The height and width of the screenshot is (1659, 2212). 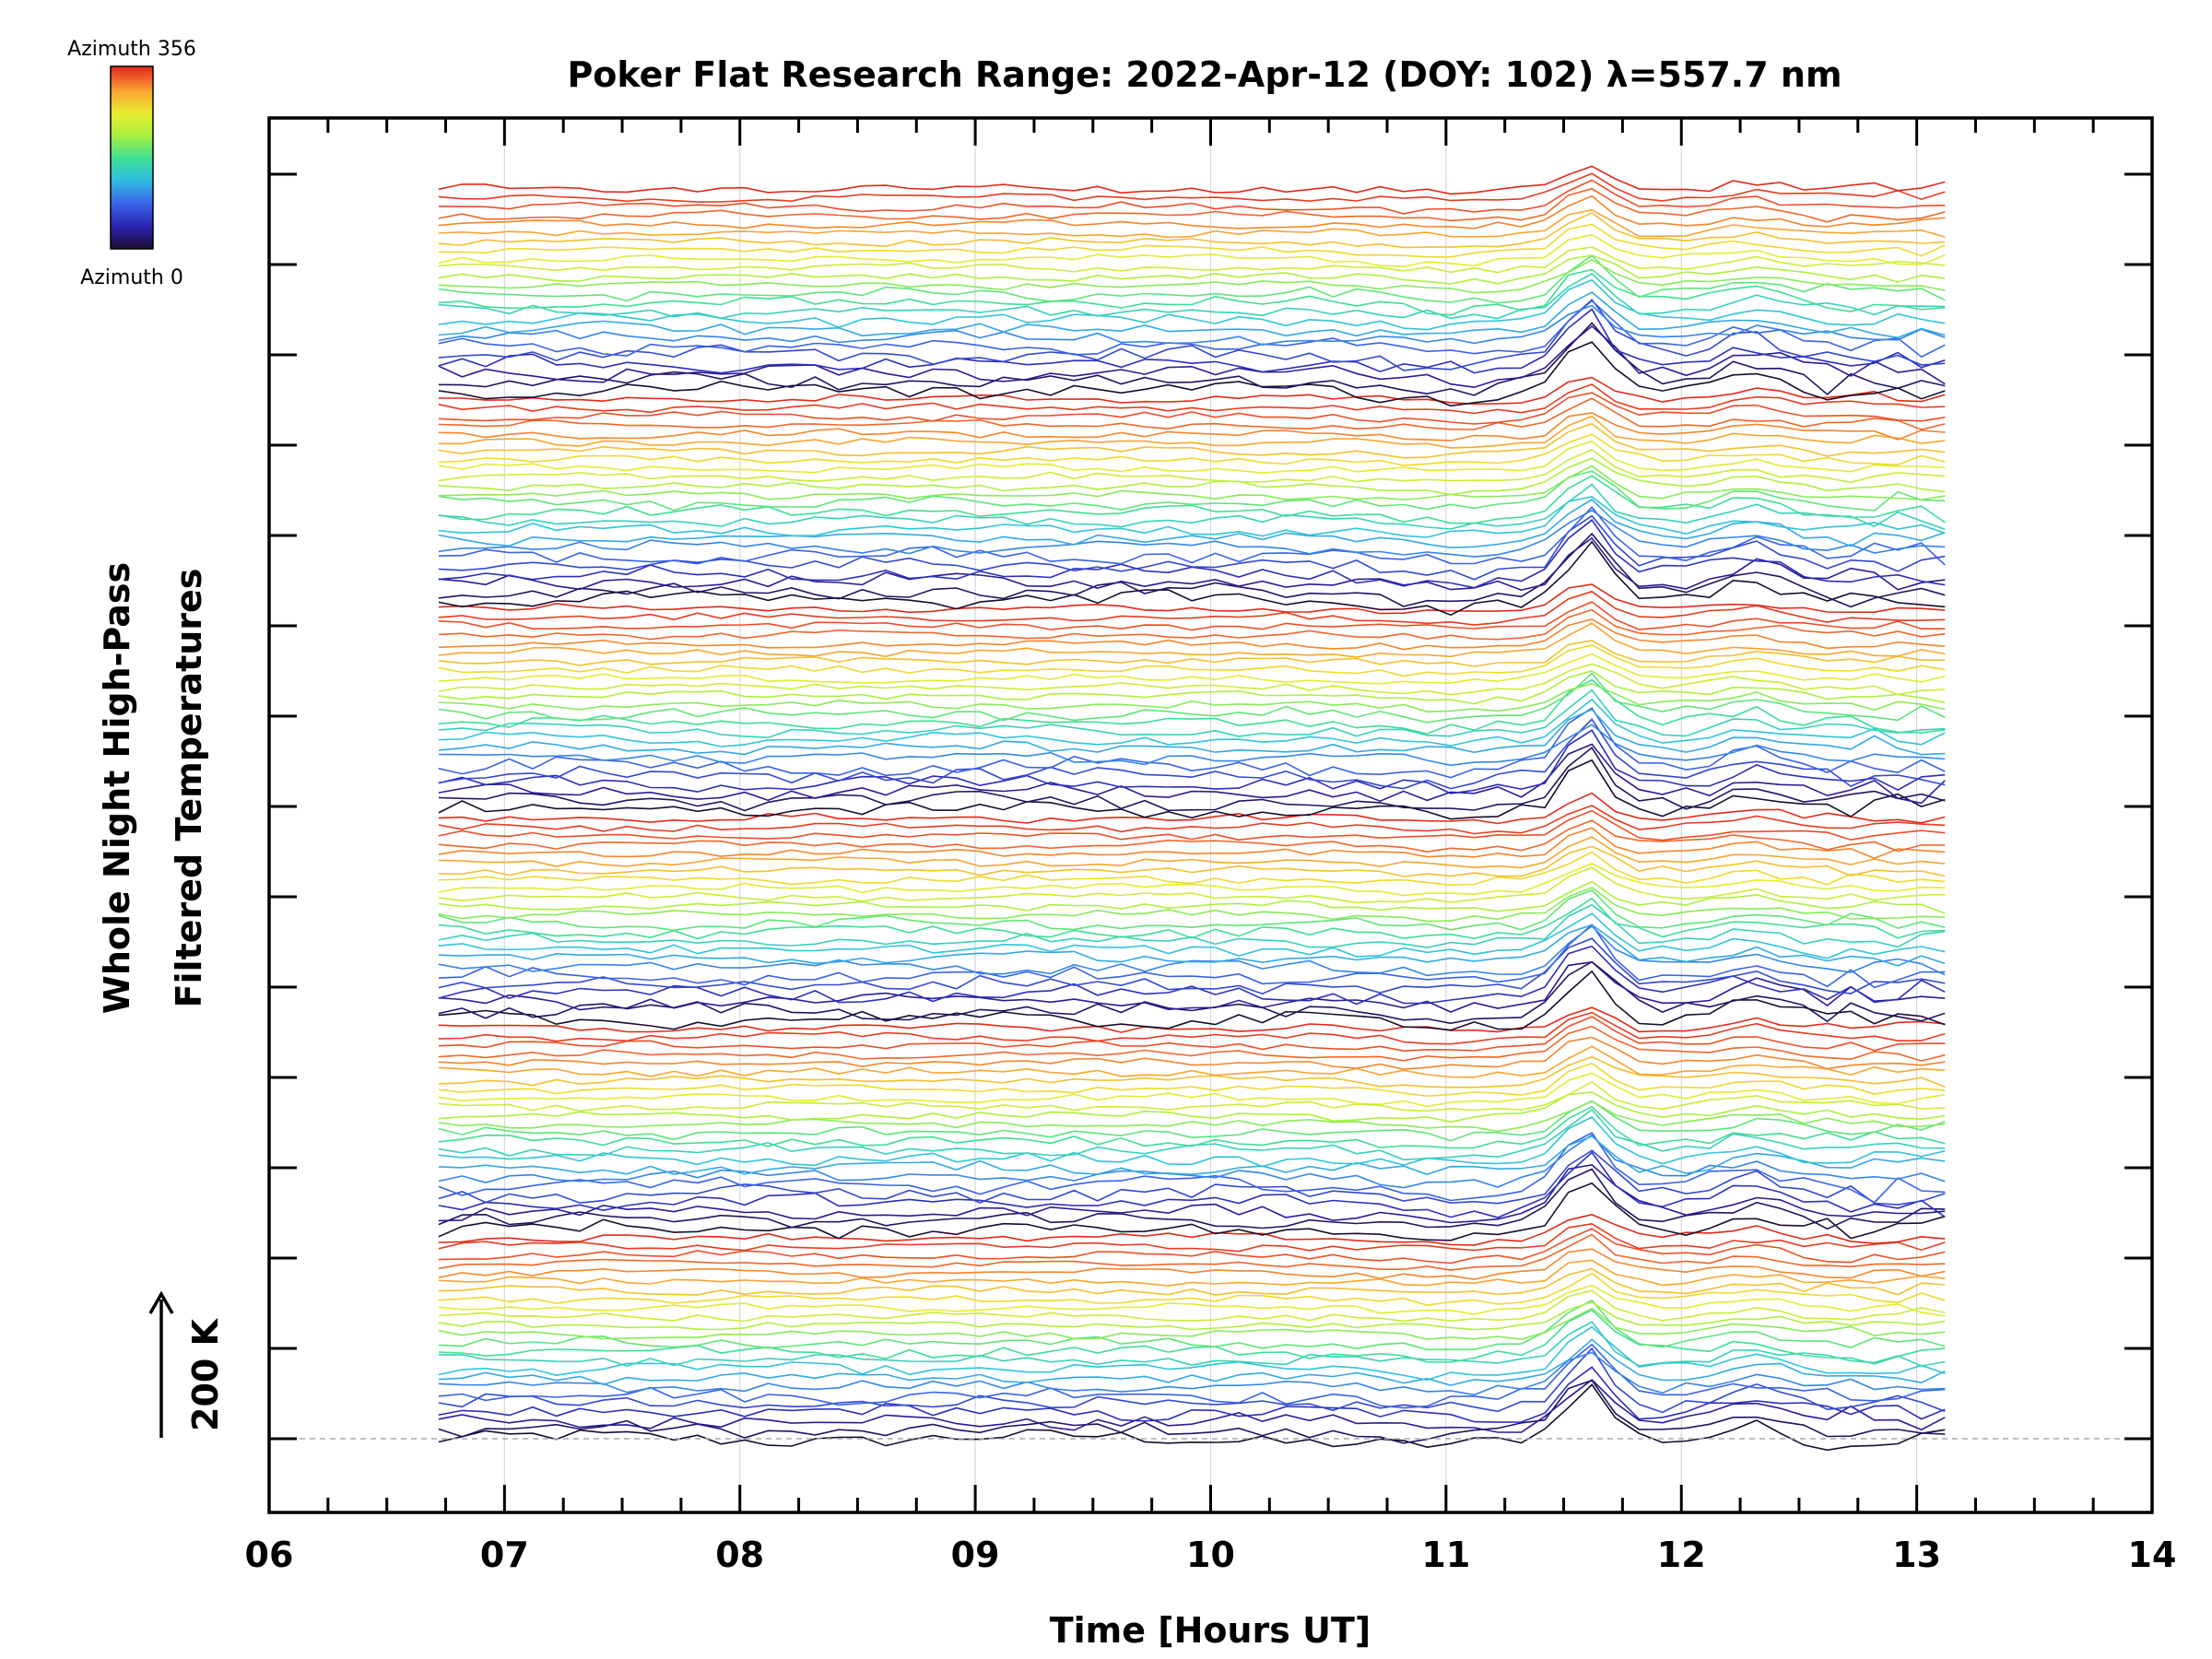 I want to click on colorbar-legend: Azimuth 356 Azimuth 0, so click(x=131, y=163).